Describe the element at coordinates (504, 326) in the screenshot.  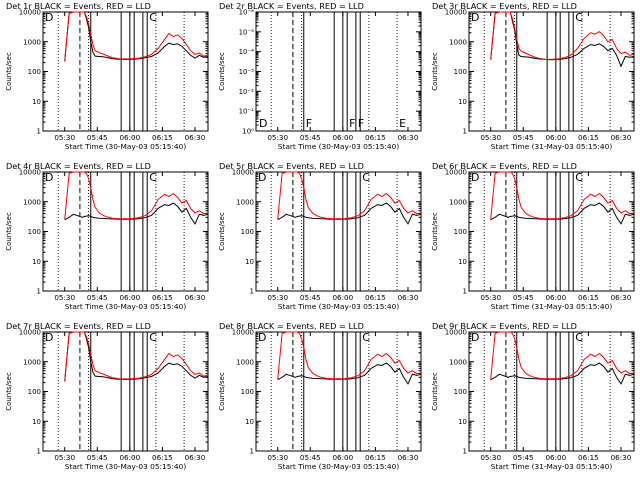
I see `chart-title: Det 9r BLACK = Events, RED = LLD` at that location.